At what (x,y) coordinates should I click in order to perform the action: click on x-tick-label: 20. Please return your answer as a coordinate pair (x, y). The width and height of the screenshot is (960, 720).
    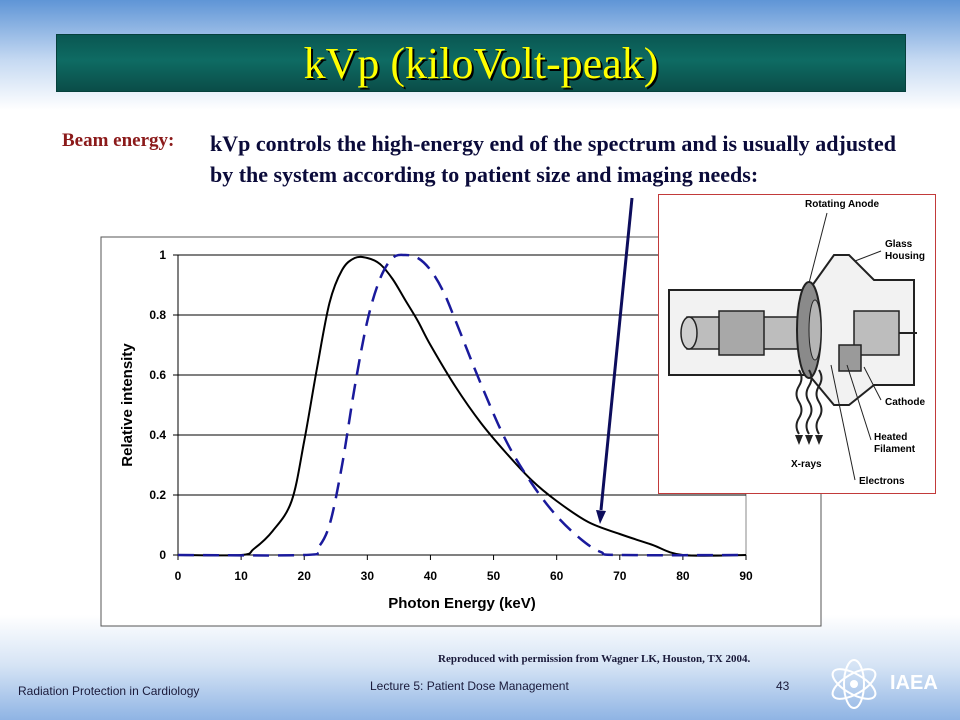
    Looking at the image, I should click on (305, 576).